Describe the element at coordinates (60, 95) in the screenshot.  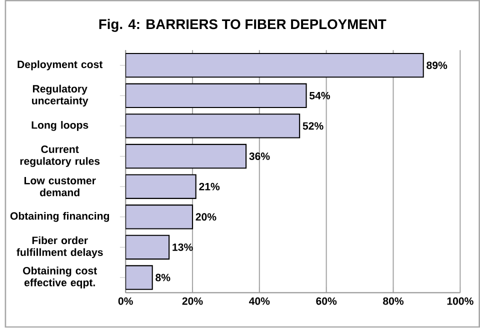
I see `y-tick-label: Regulatory uncertainty` at that location.